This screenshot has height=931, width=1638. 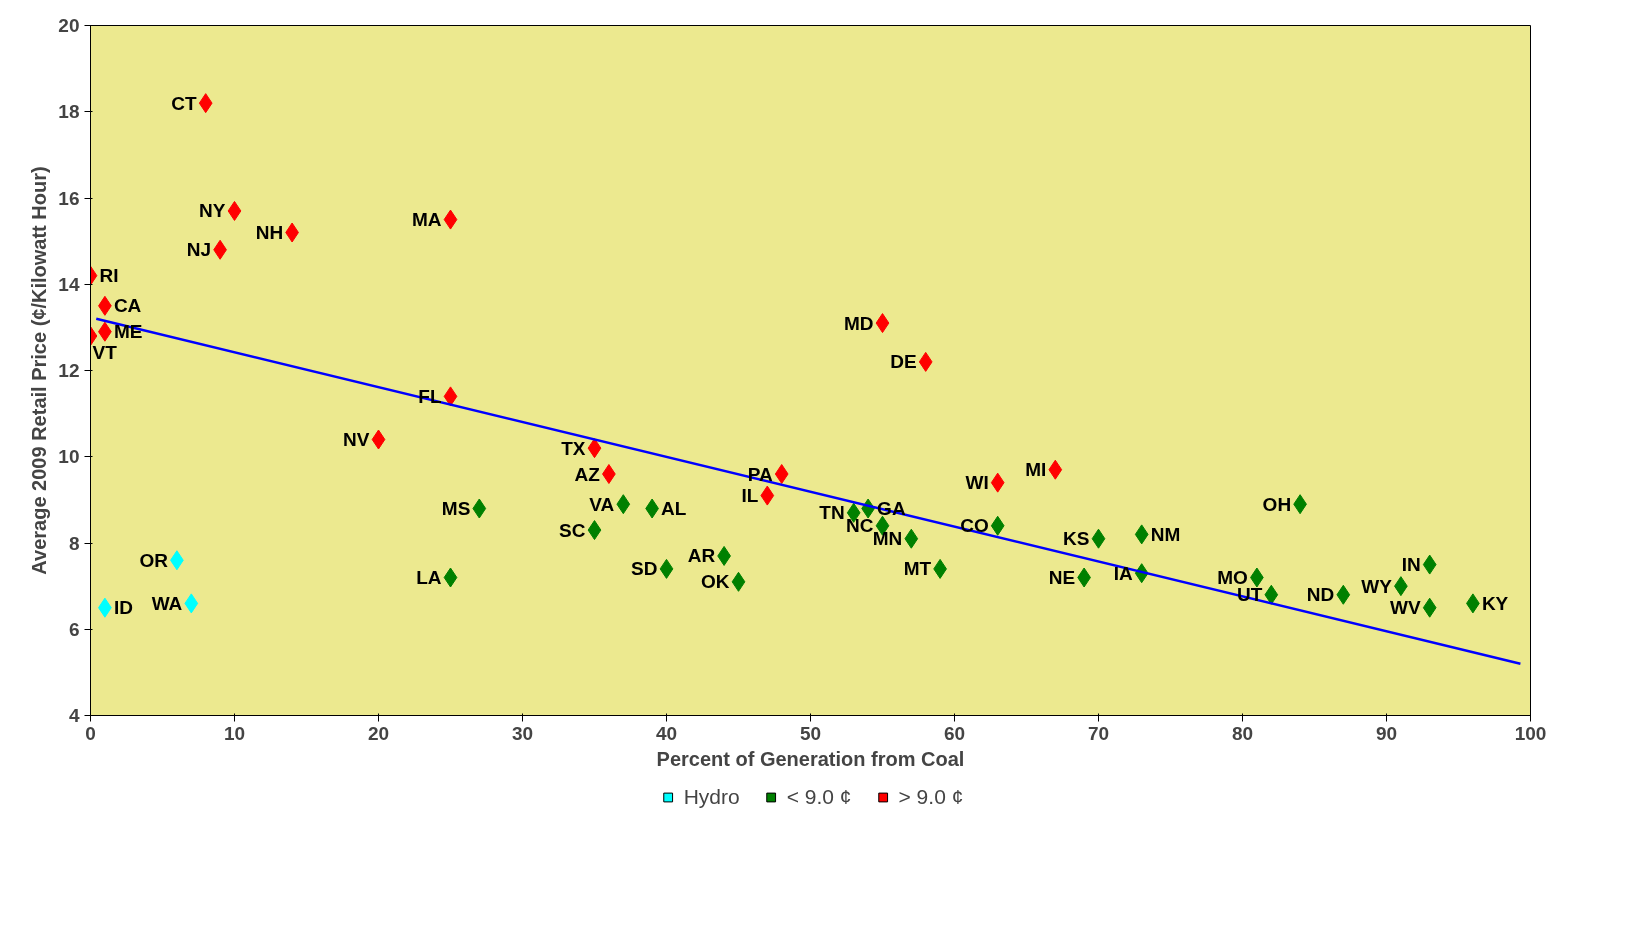 I want to click on annotation: TX, so click(x=573, y=448).